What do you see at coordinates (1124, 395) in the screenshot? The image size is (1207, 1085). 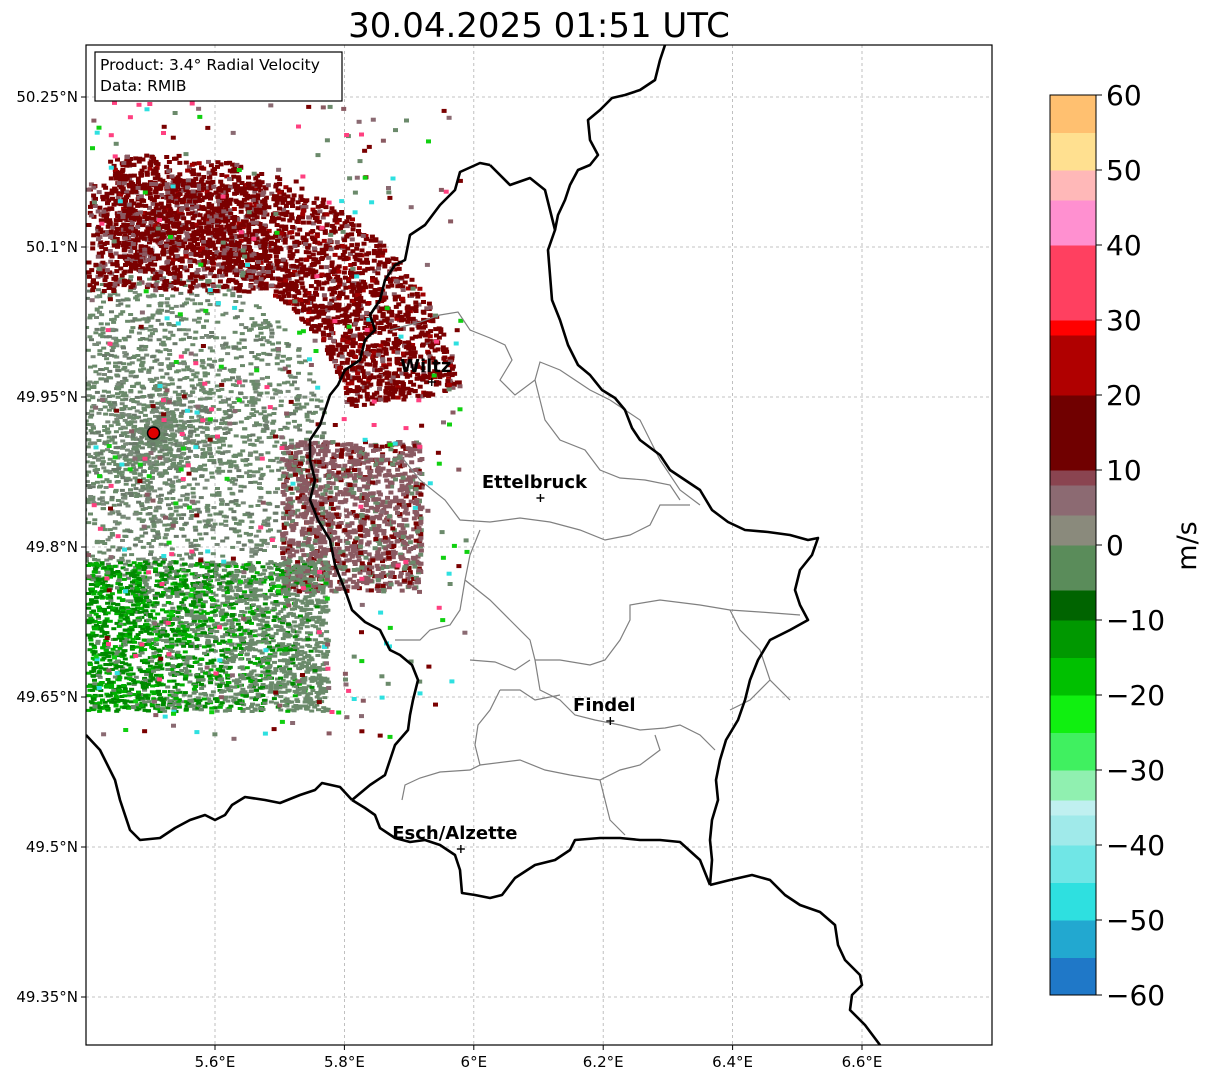 I see `colorbar-tick-label: 20` at bounding box center [1124, 395].